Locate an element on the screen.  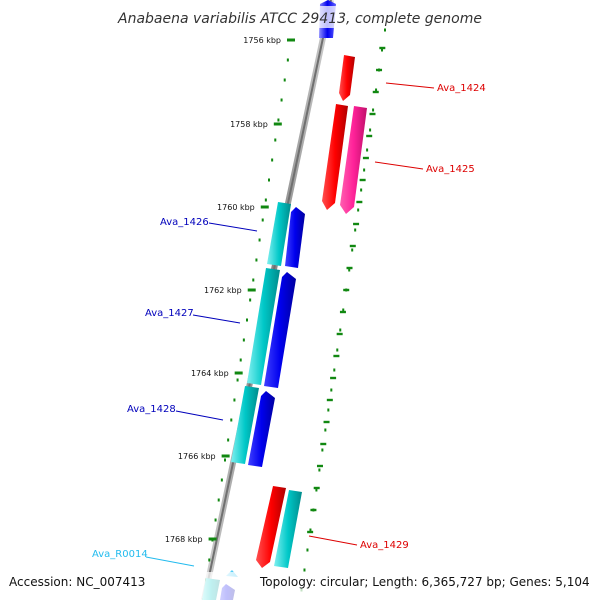
gene-feature-ava-1427-b is located at coordinates (280, 330).